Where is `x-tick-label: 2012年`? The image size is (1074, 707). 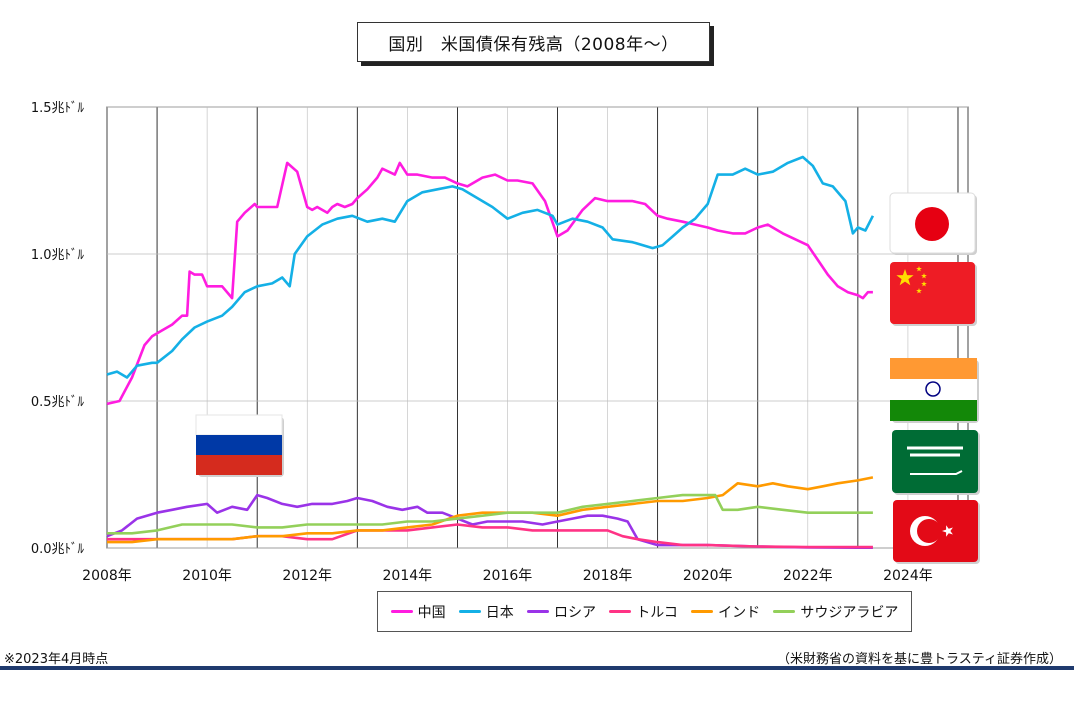 x-tick-label: 2012年 is located at coordinates (307, 576).